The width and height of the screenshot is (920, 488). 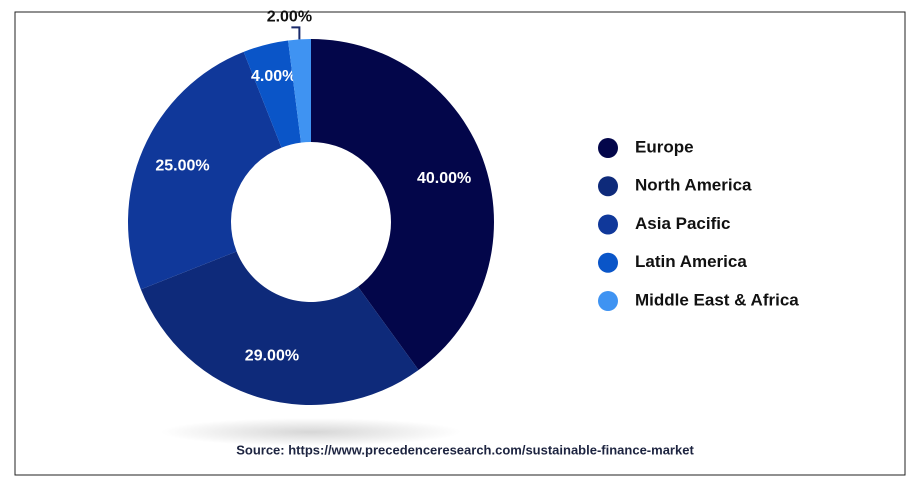 I want to click on value-label: 25.00%, so click(x=182, y=166).